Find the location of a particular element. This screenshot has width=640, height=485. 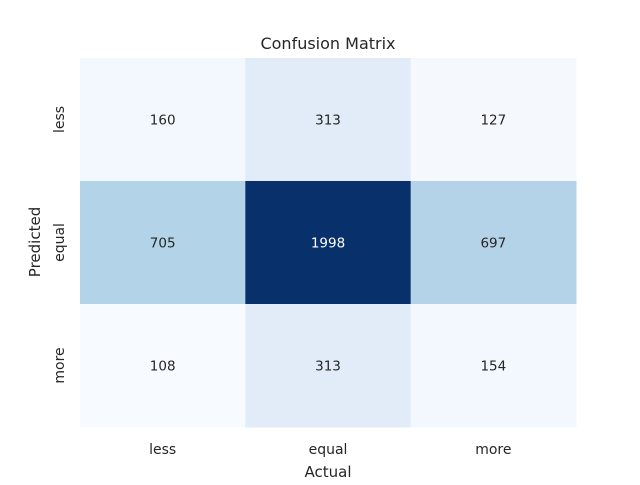

cell-value-label: 160 is located at coordinates (163, 121).